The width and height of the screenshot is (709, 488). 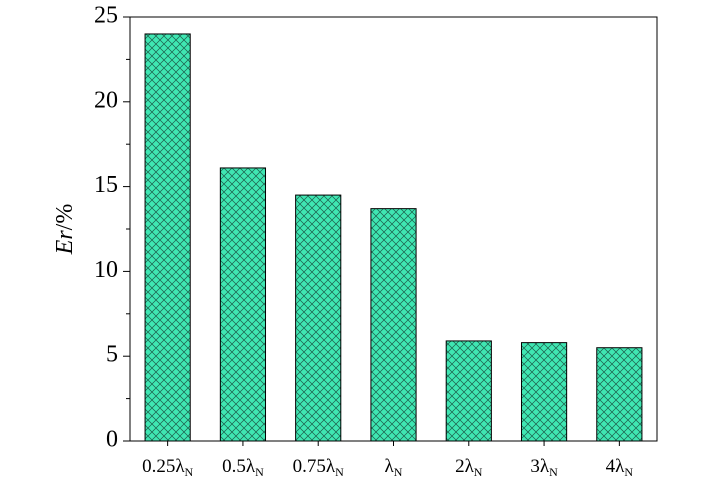 What do you see at coordinates (243, 467) in the screenshot?
I see `x-tick-label: 0.5λN` at bounding box center [243, 467].